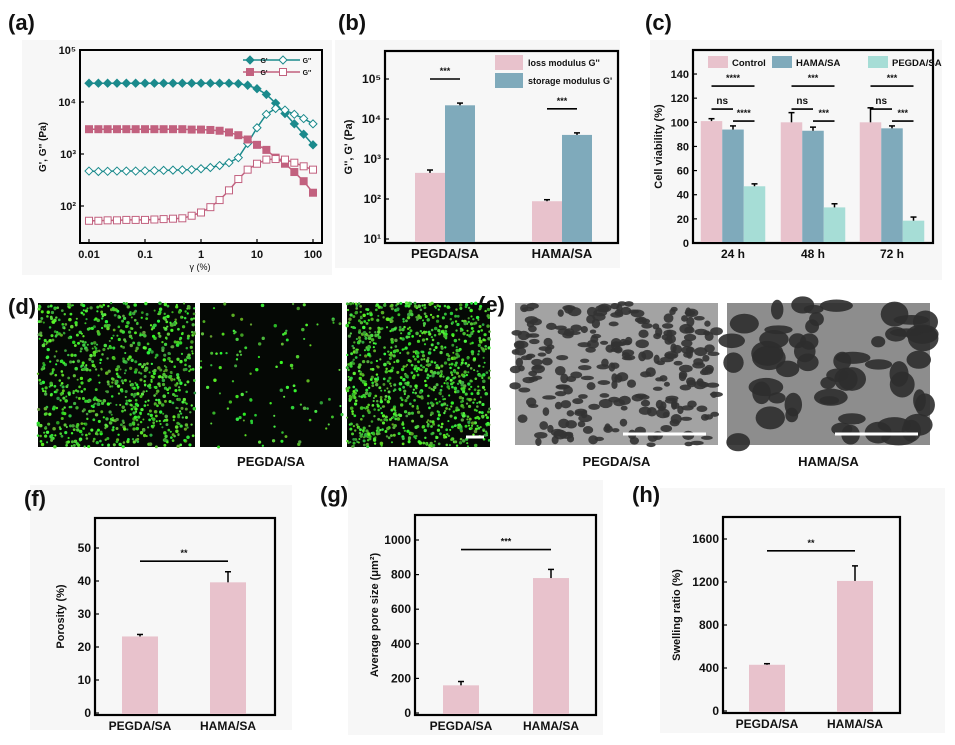  I want to click on y-tick-label: 10⁵, so click(371, 79).